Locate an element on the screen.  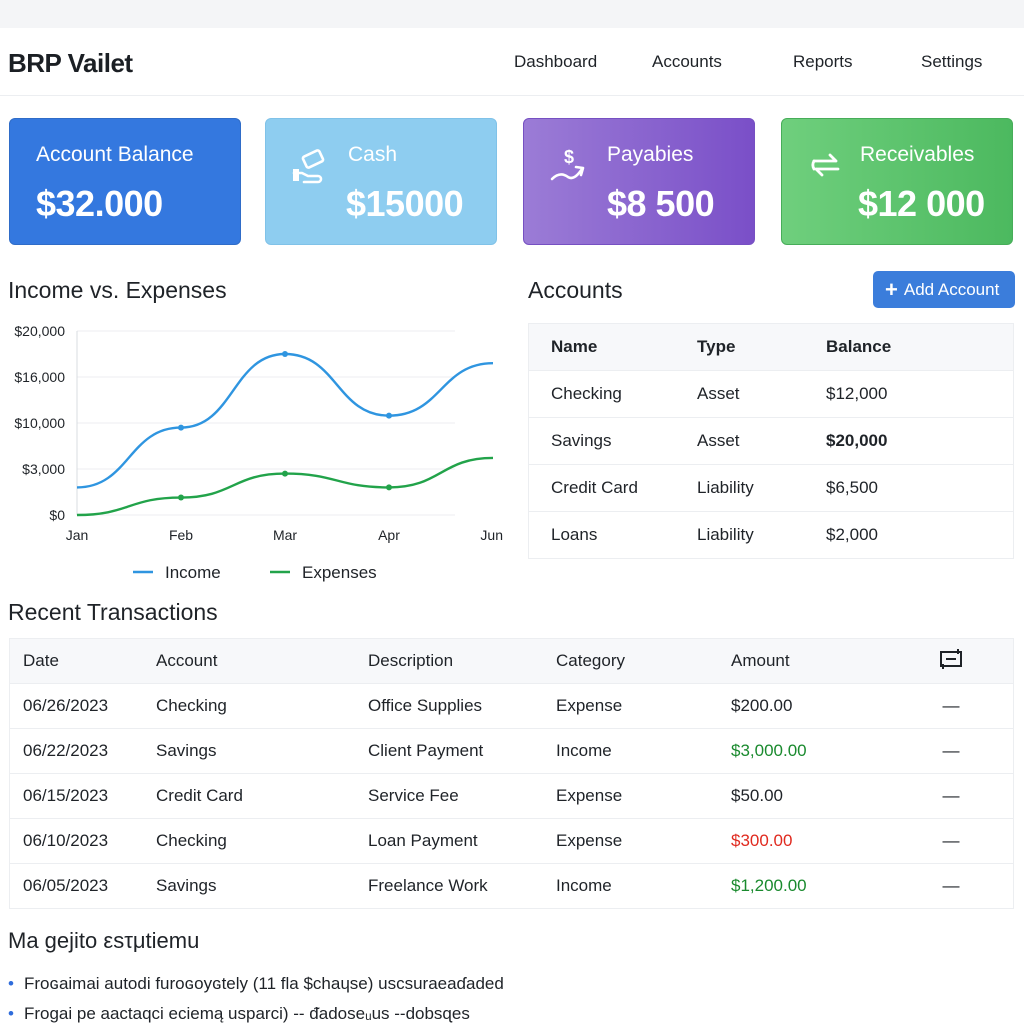
notes-title: Ma gejito εsτμtiemu is located at coordinates (104, 940).